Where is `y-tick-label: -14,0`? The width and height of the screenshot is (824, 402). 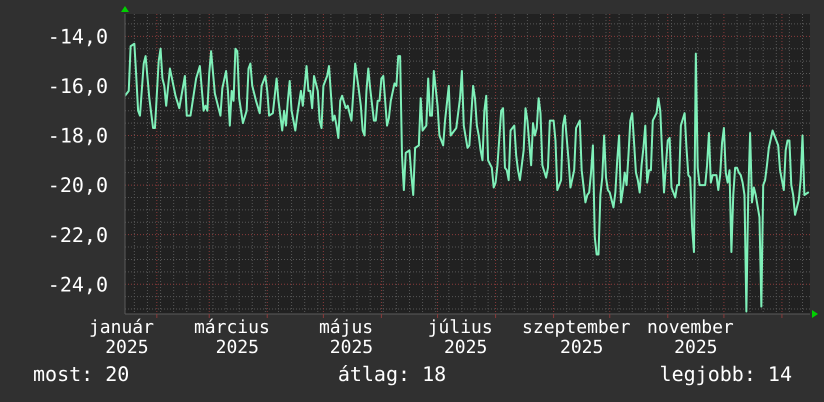 y-tick-label: -14,0 is located at coordinates (78, 36).